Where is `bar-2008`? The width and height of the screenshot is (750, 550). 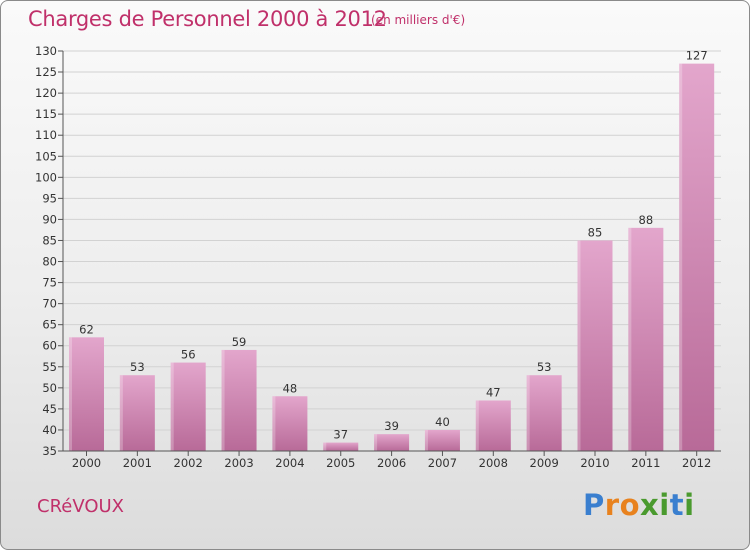
bar-2008 is located at coordinates (493, 425).